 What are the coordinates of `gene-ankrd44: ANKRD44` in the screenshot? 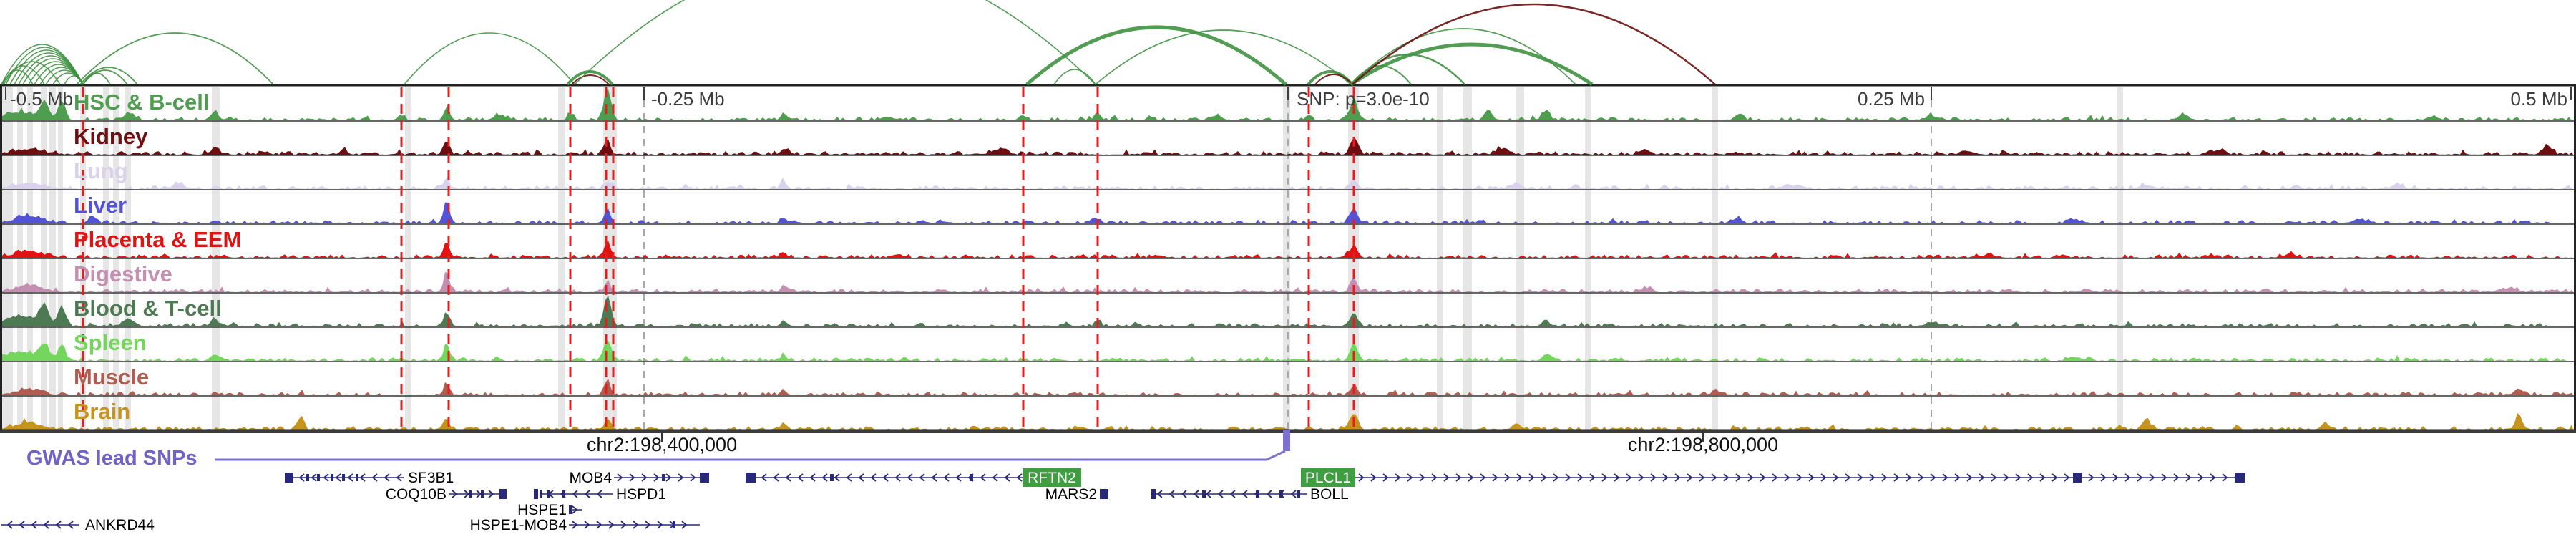 It's located at (78, 525).